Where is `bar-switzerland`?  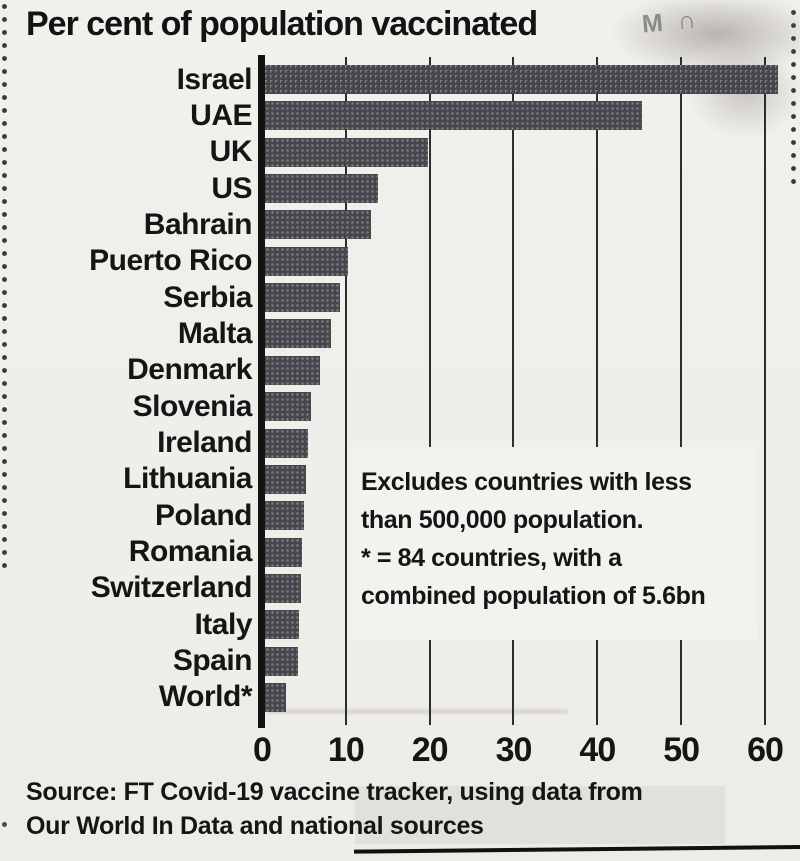
bar-switzerland is located at coordinates (283, 588).